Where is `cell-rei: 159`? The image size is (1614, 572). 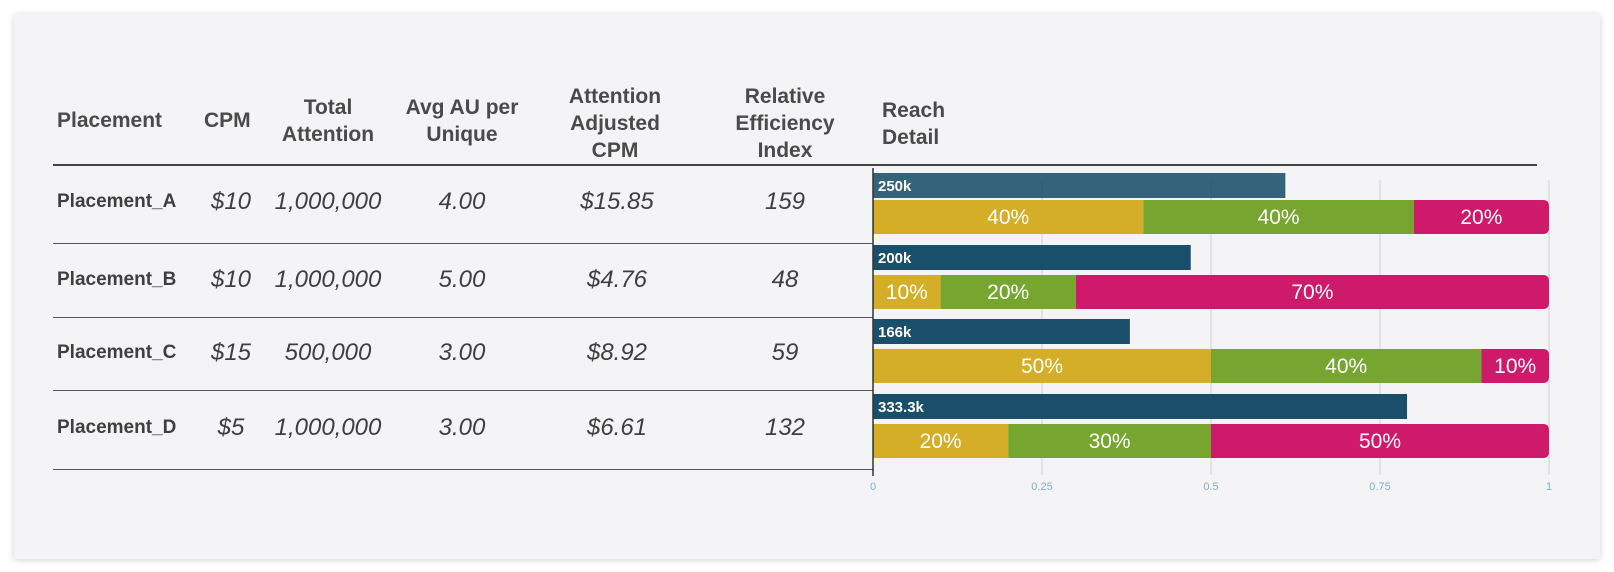
cell-rei: 159 is located at coordinates (785, 201).